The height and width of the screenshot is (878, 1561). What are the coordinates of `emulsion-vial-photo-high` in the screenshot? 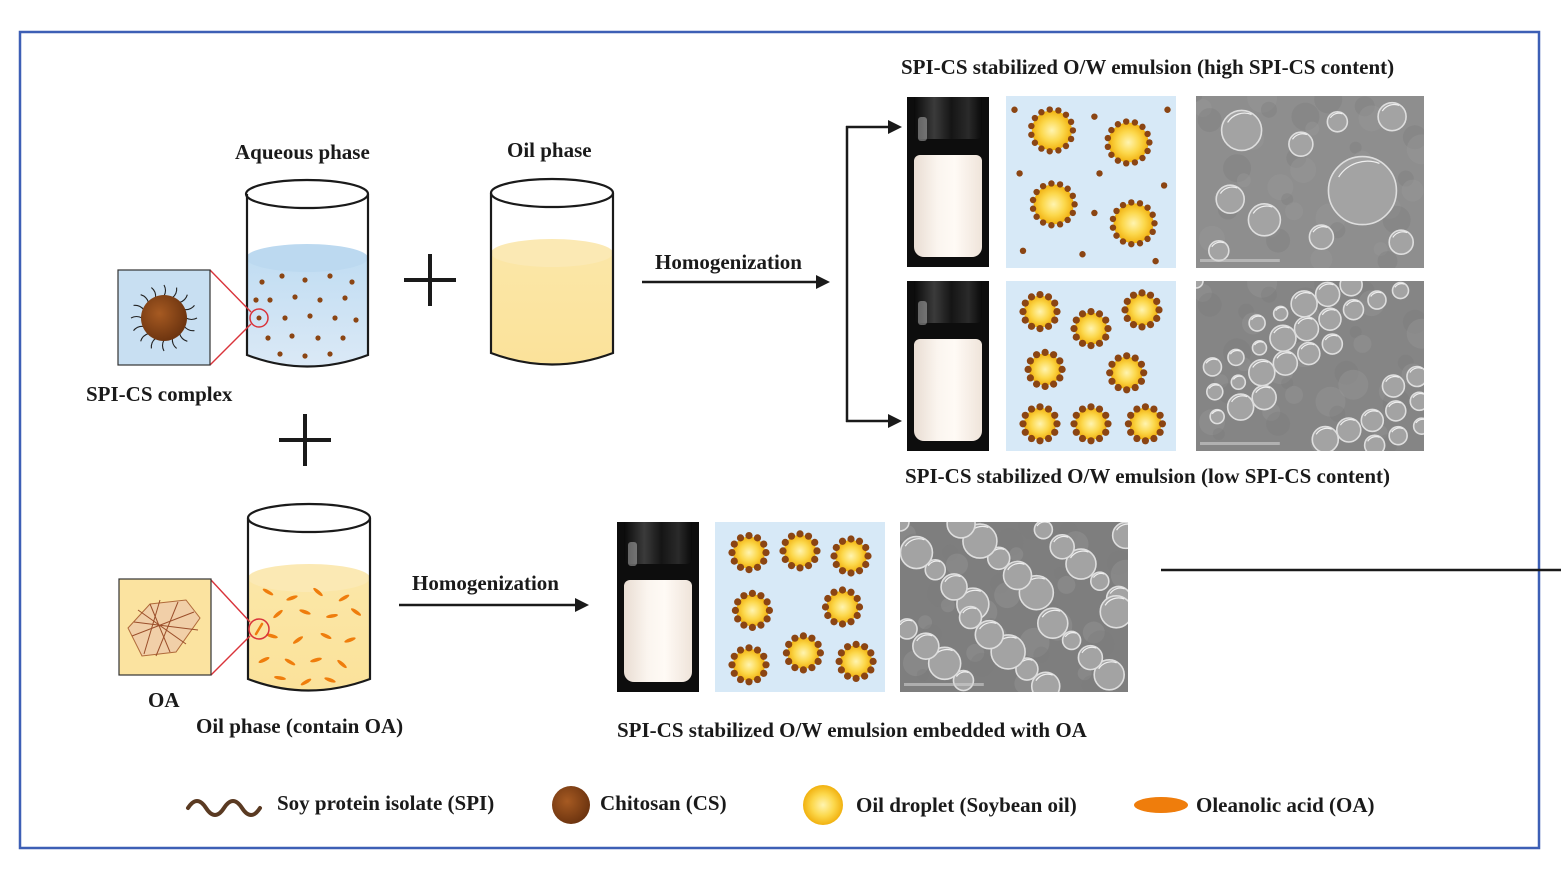 It's located at (948, 182).